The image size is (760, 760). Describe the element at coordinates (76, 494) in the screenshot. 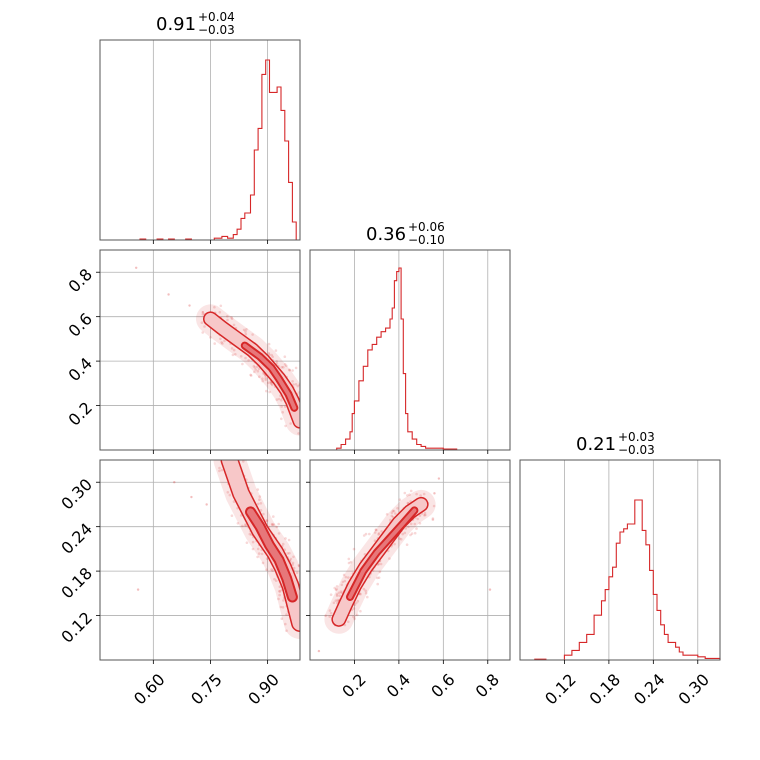

I see `y-tick-label: 0.30` at that location.